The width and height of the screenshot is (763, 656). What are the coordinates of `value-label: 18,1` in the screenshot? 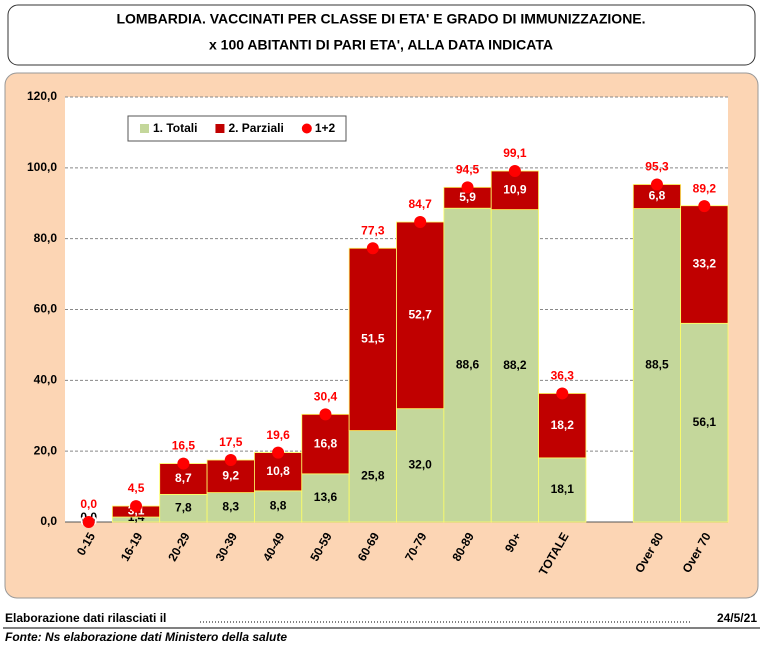 It's located at (563, 489).